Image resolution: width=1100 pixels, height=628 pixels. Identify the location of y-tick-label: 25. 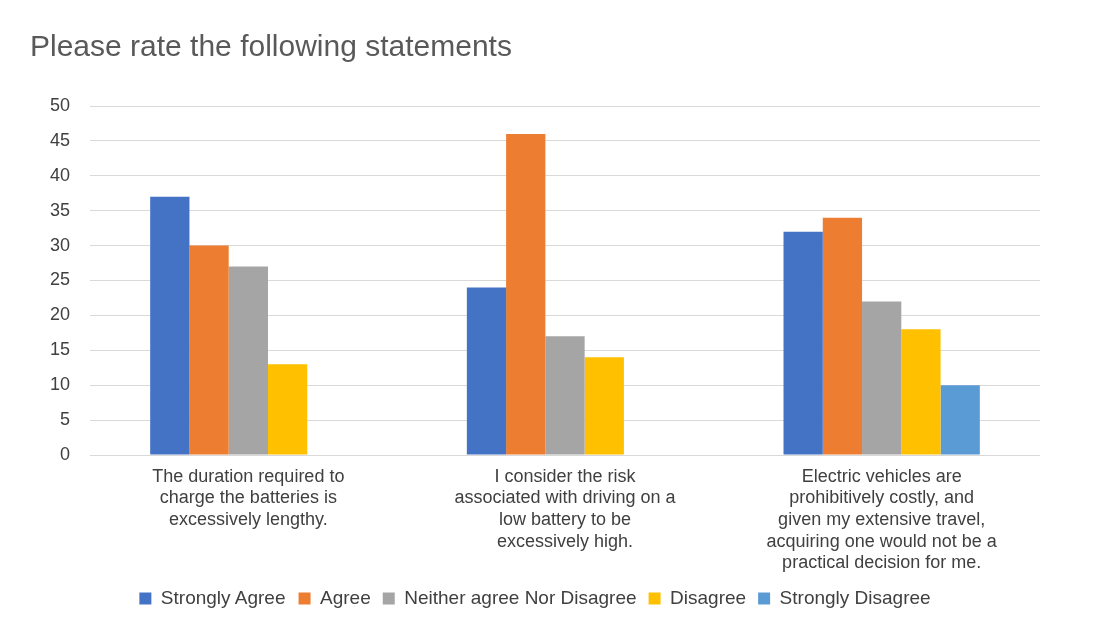
(60, 279).